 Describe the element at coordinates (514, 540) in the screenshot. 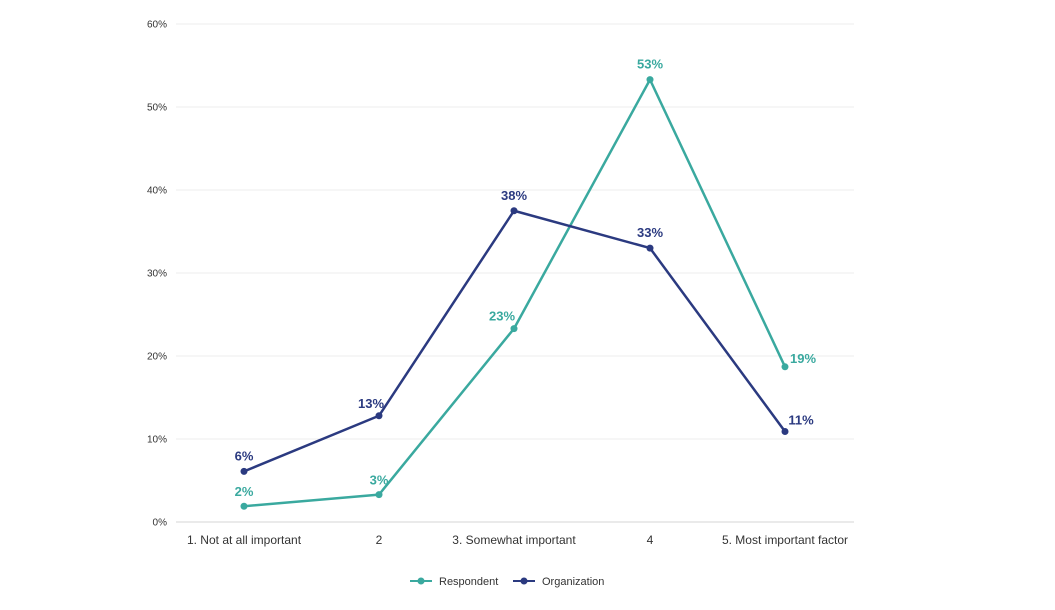

I see `x-category-label: 3. Somewhat important` at that location.